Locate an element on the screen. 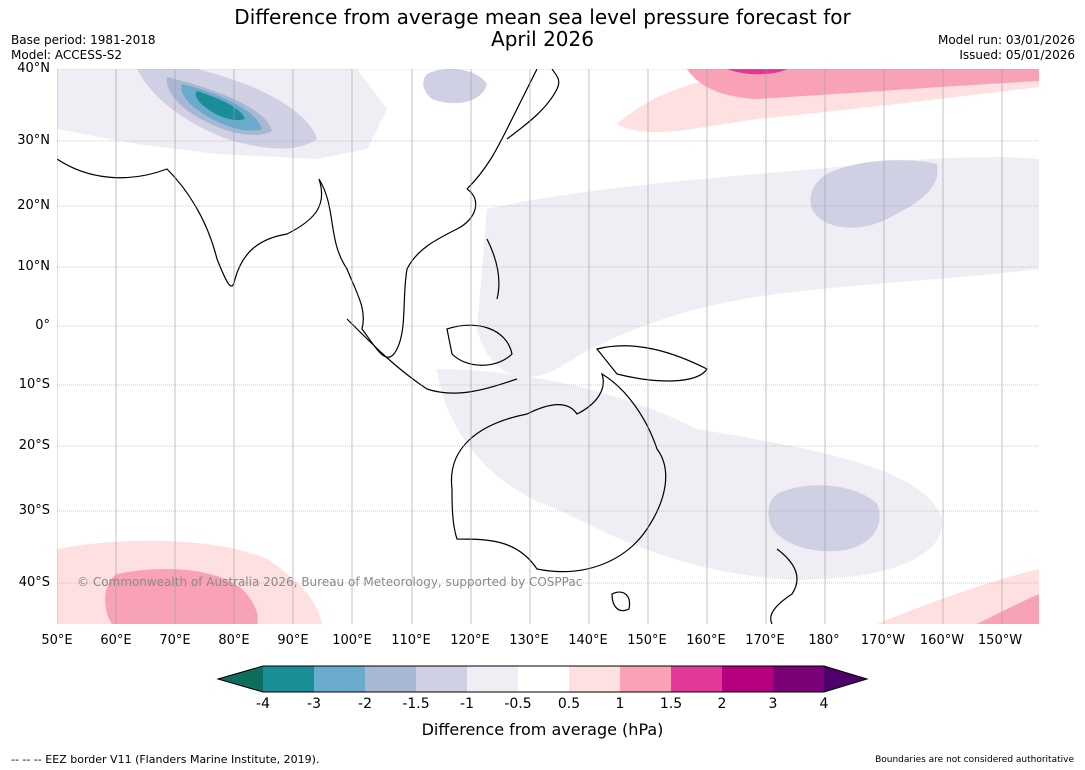 The width and height of the screenshot is (1085, 770). lat-label: 40°S is located at coordinates (34, 582).